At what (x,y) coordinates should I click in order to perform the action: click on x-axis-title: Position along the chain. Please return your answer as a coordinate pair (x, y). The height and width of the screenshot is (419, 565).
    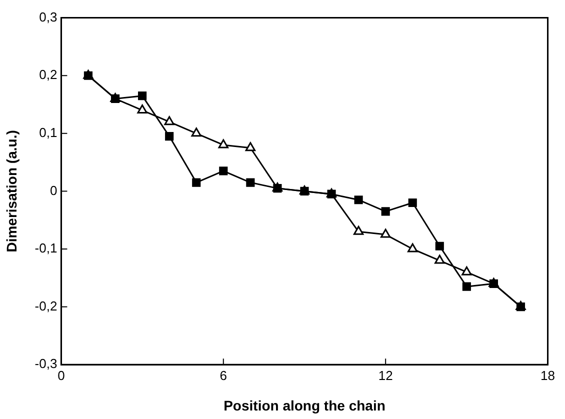
    Looking at the image, I should click on (305, 405).